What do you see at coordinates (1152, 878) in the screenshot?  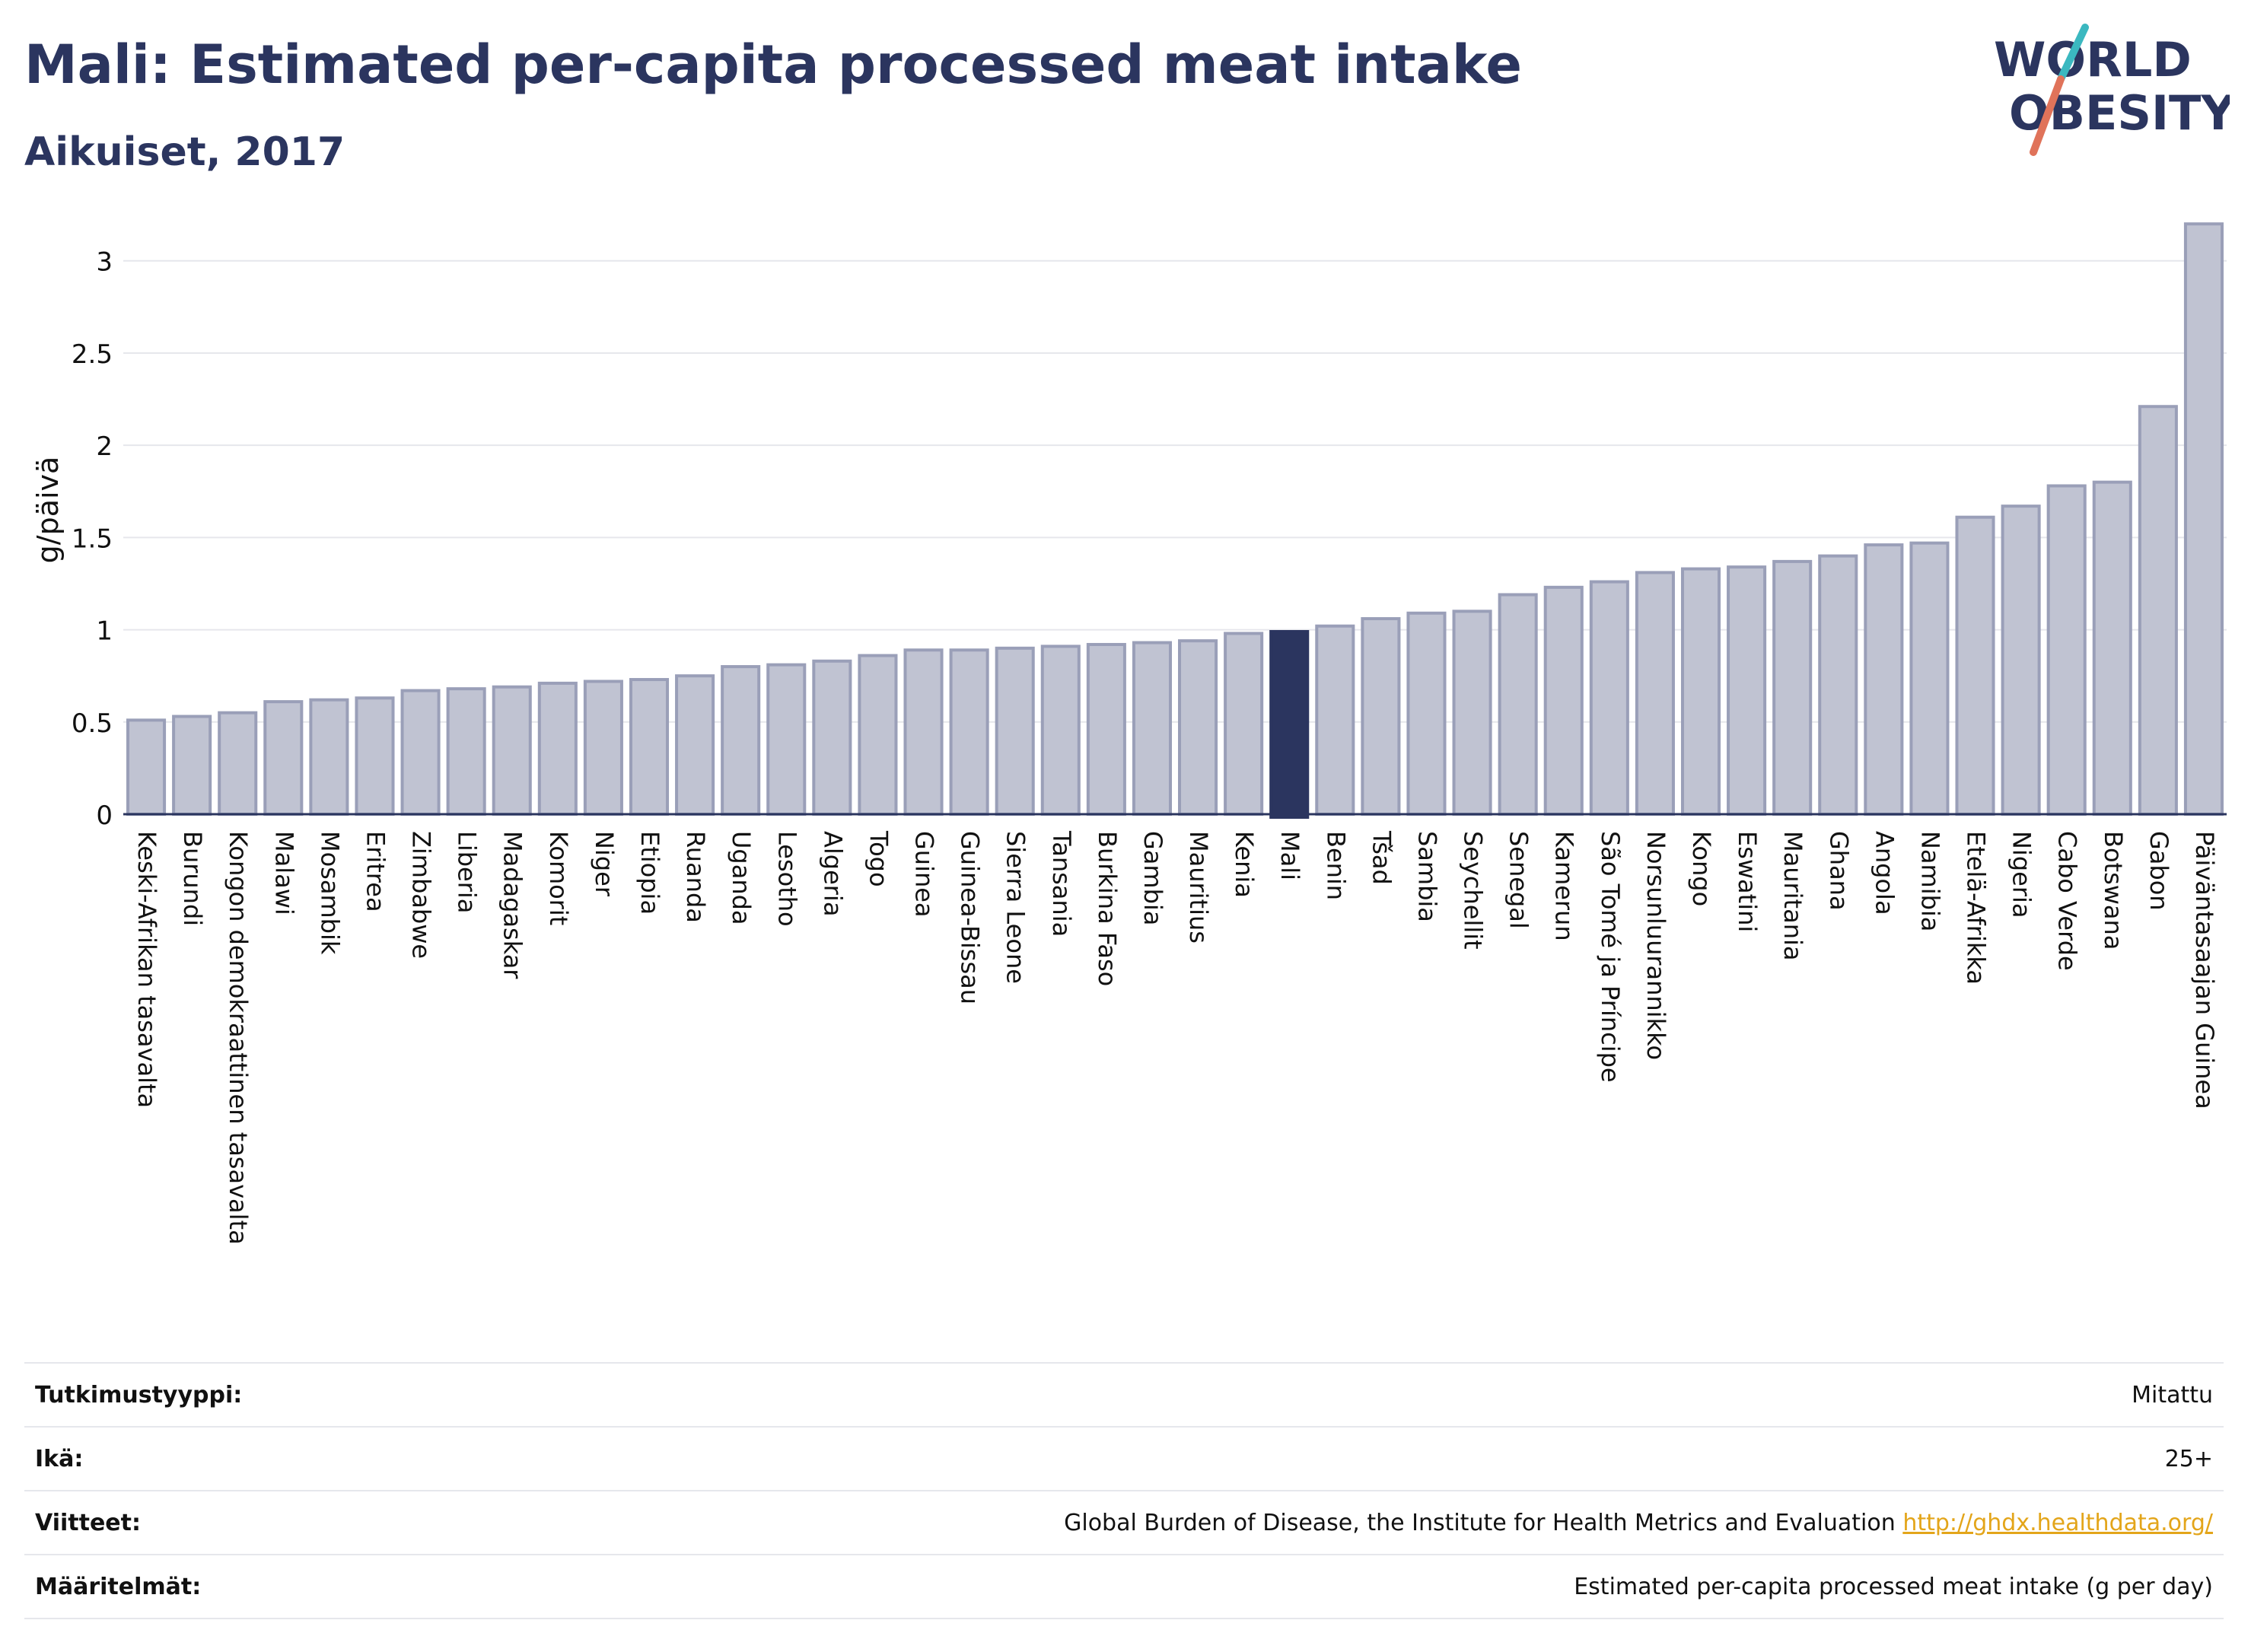 I see `x-tick-label: Gambia` at bounding box center [1152, 878].